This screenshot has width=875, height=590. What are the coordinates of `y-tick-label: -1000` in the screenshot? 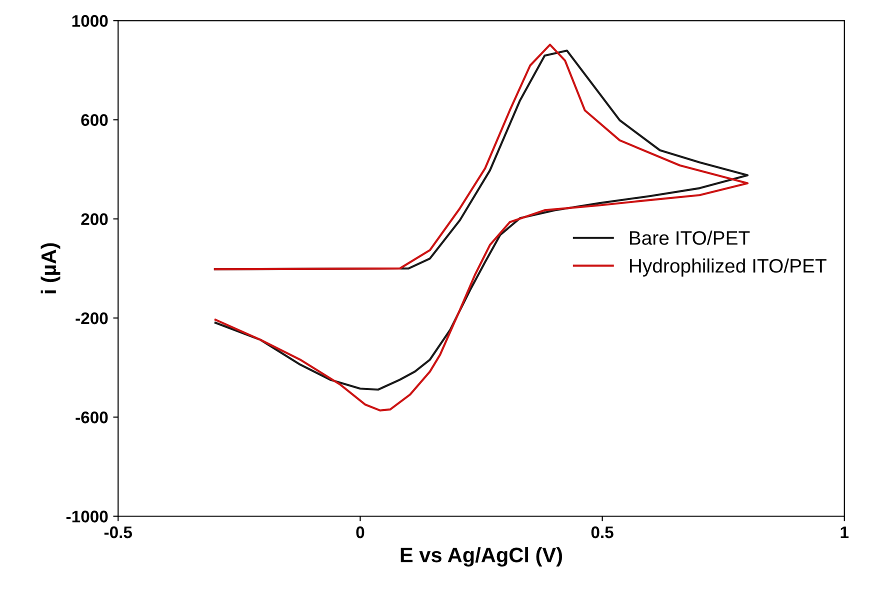 It's located at (87, 516).